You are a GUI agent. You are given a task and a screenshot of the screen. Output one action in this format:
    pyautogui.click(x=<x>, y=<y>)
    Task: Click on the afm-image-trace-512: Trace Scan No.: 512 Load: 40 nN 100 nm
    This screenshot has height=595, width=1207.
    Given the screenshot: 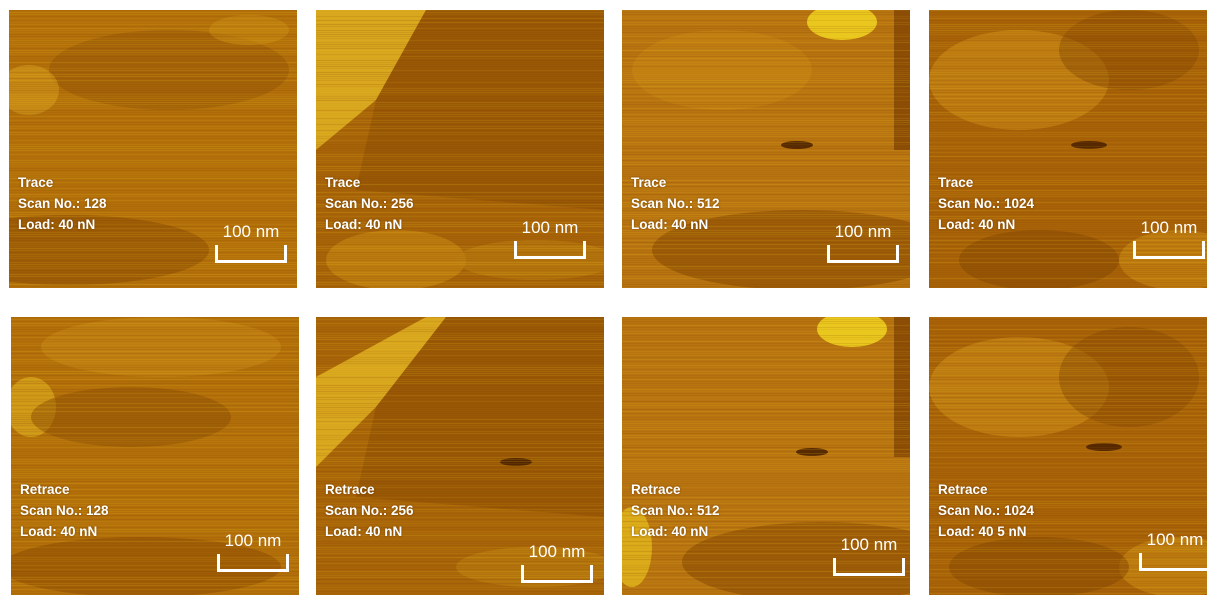 What is the action you would take?
    pyautogui.click(x=766, y=149)
    